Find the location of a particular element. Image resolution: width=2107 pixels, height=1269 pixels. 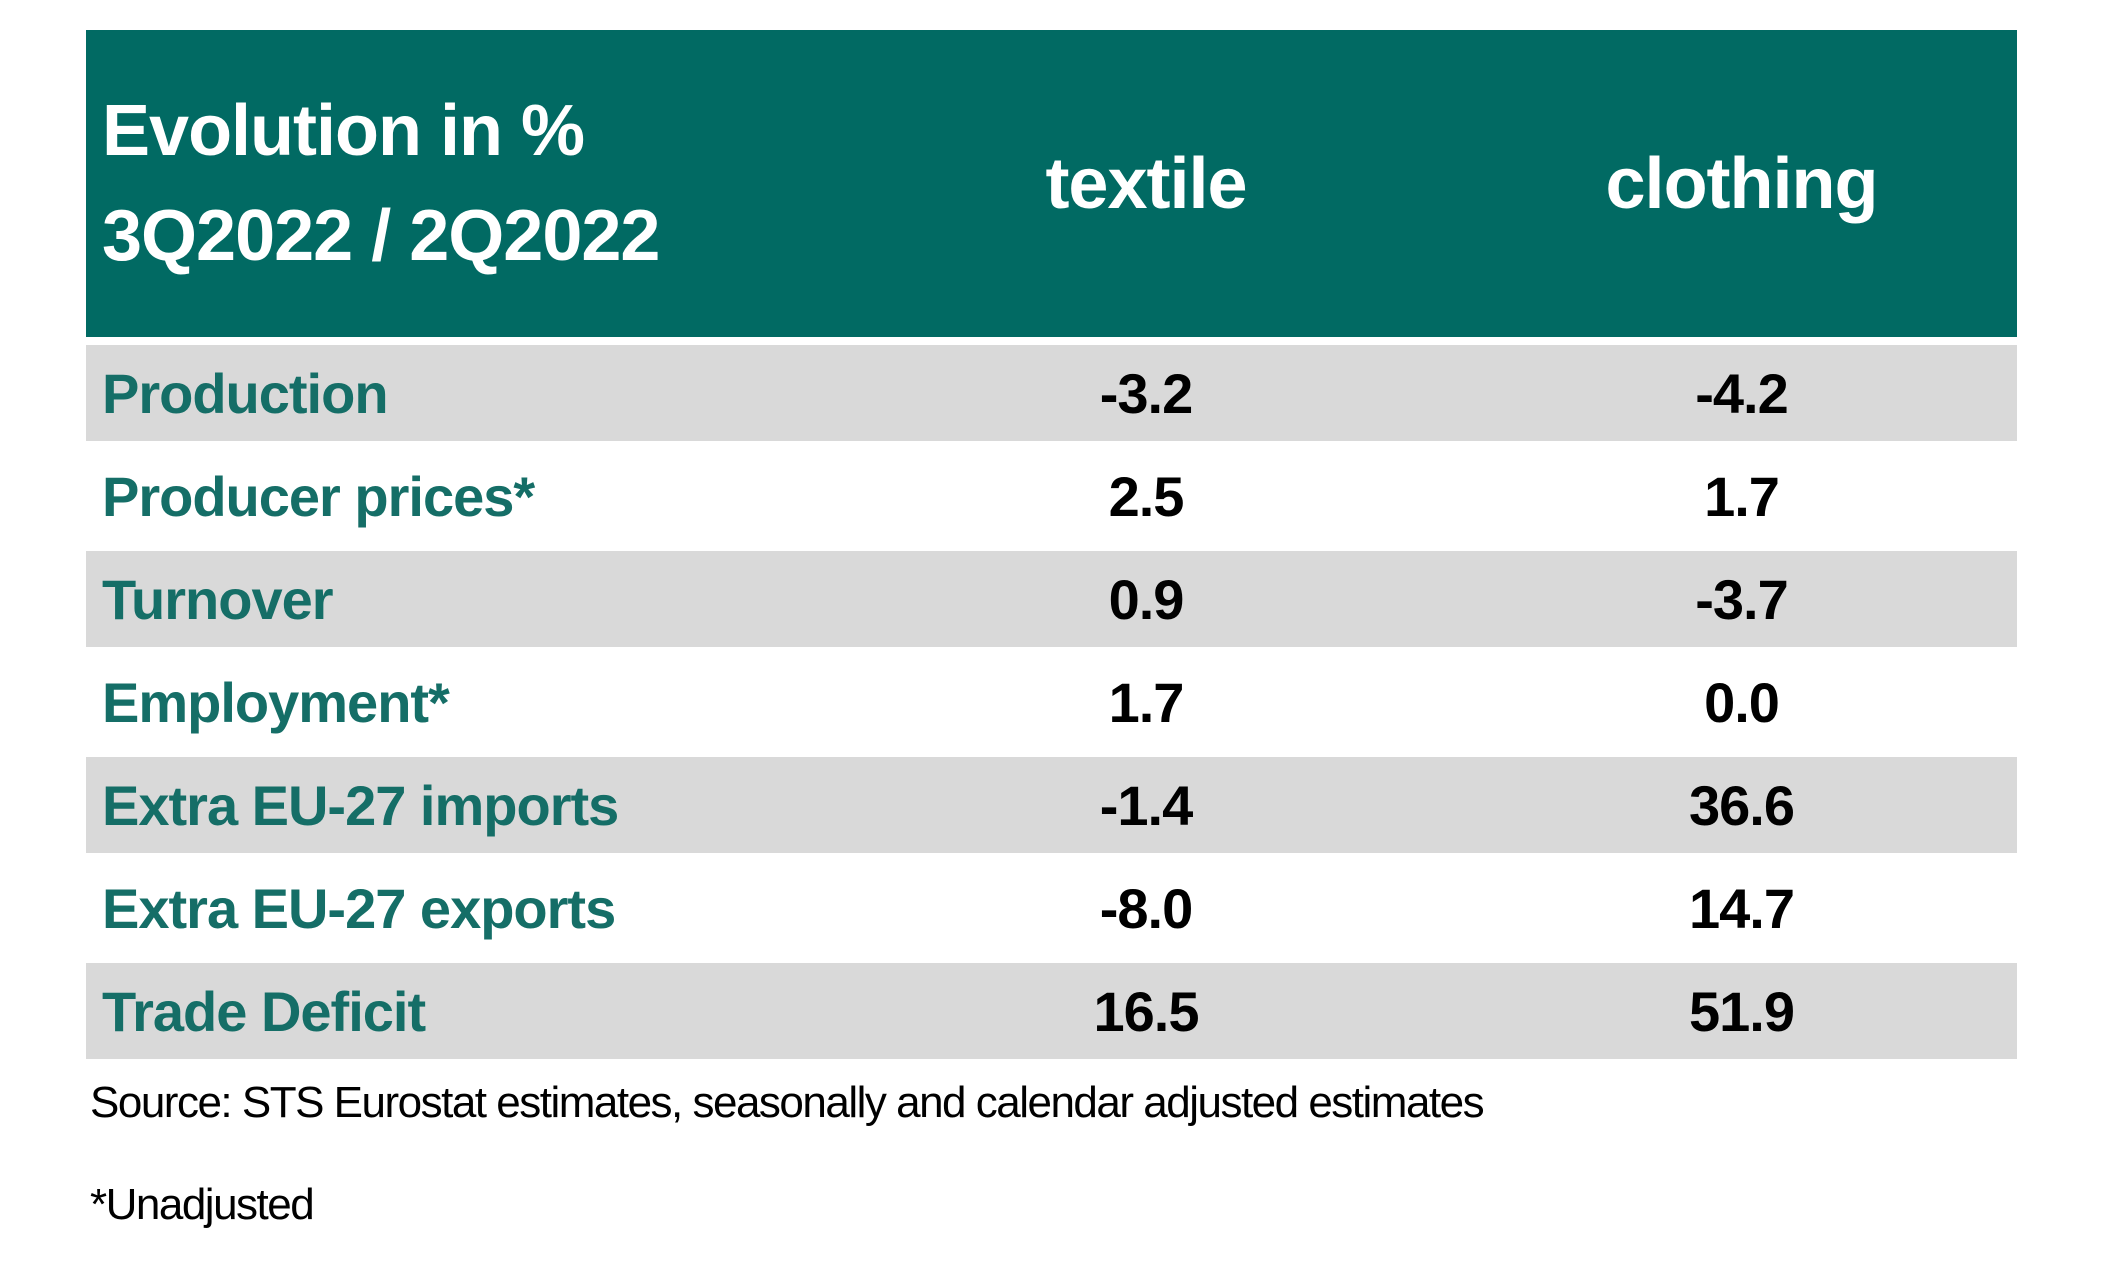

textile-value: 2.5 is located at coordinates (1146, 496).